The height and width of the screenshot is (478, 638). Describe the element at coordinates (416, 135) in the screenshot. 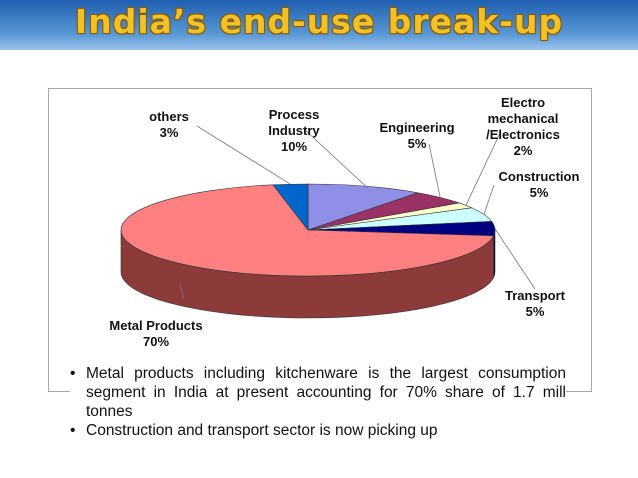

I see `slice-label: Engineering 5%` at that location.